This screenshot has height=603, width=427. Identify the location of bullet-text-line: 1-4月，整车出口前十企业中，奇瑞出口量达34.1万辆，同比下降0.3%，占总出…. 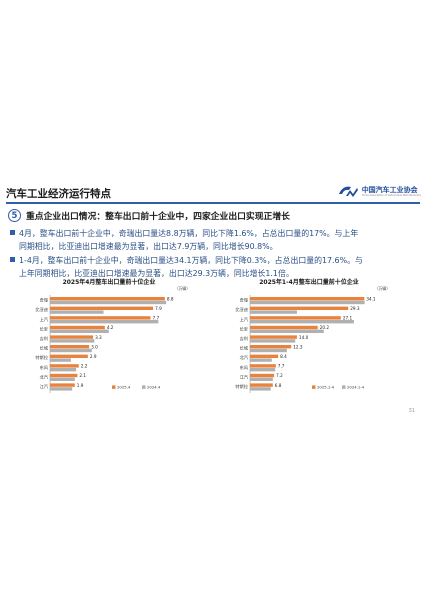
(191, 260).